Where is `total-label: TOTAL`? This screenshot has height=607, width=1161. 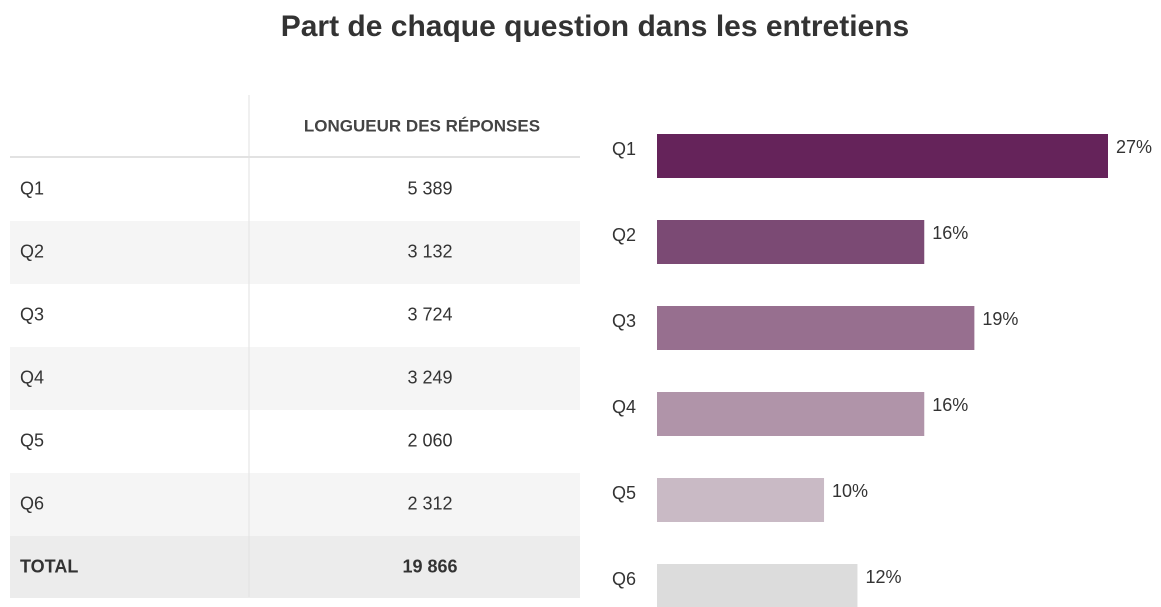
total-label: TOTAL is located at coordinates (49, 566).